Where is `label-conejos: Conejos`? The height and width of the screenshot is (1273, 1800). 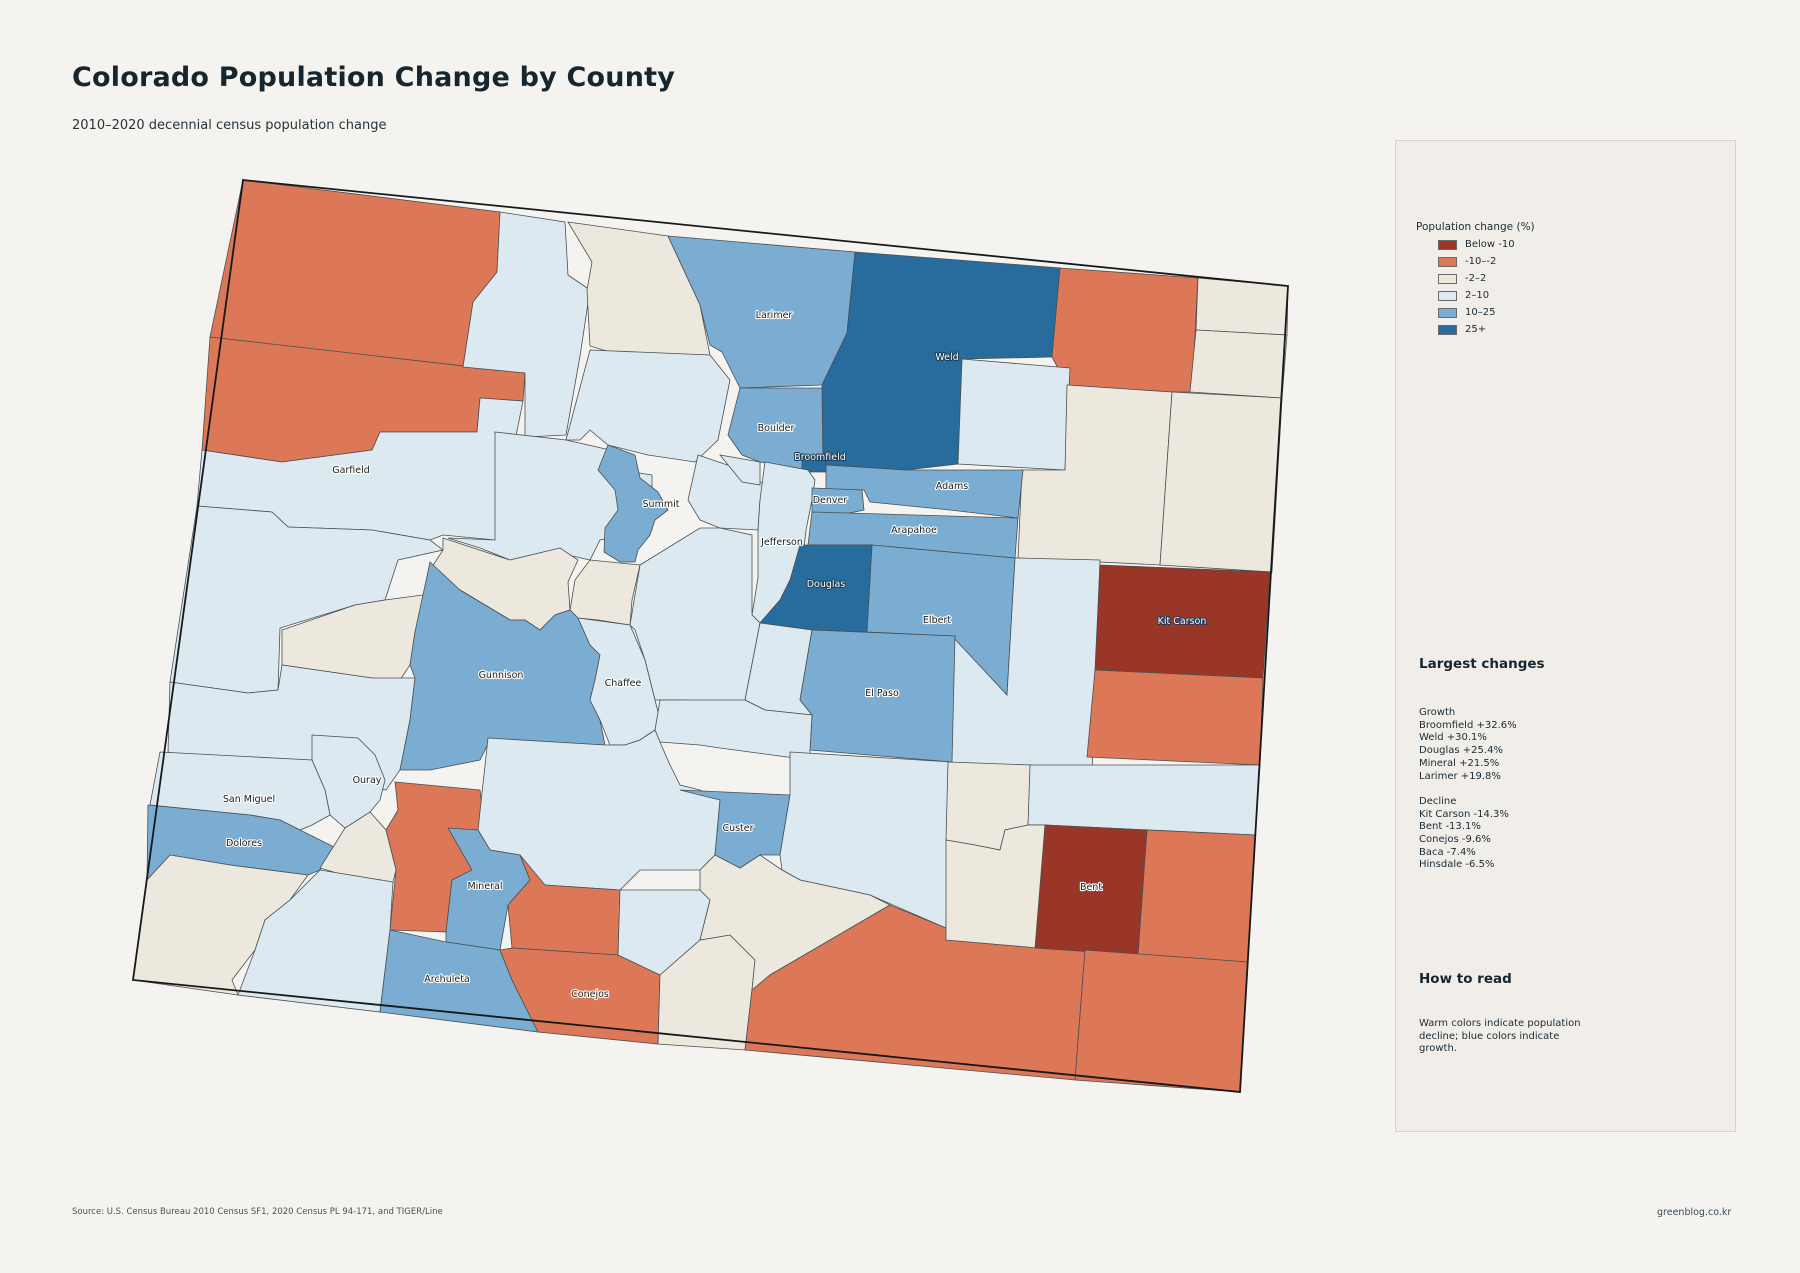
label-conejos: Conejos is located at coordinates (590, 994).